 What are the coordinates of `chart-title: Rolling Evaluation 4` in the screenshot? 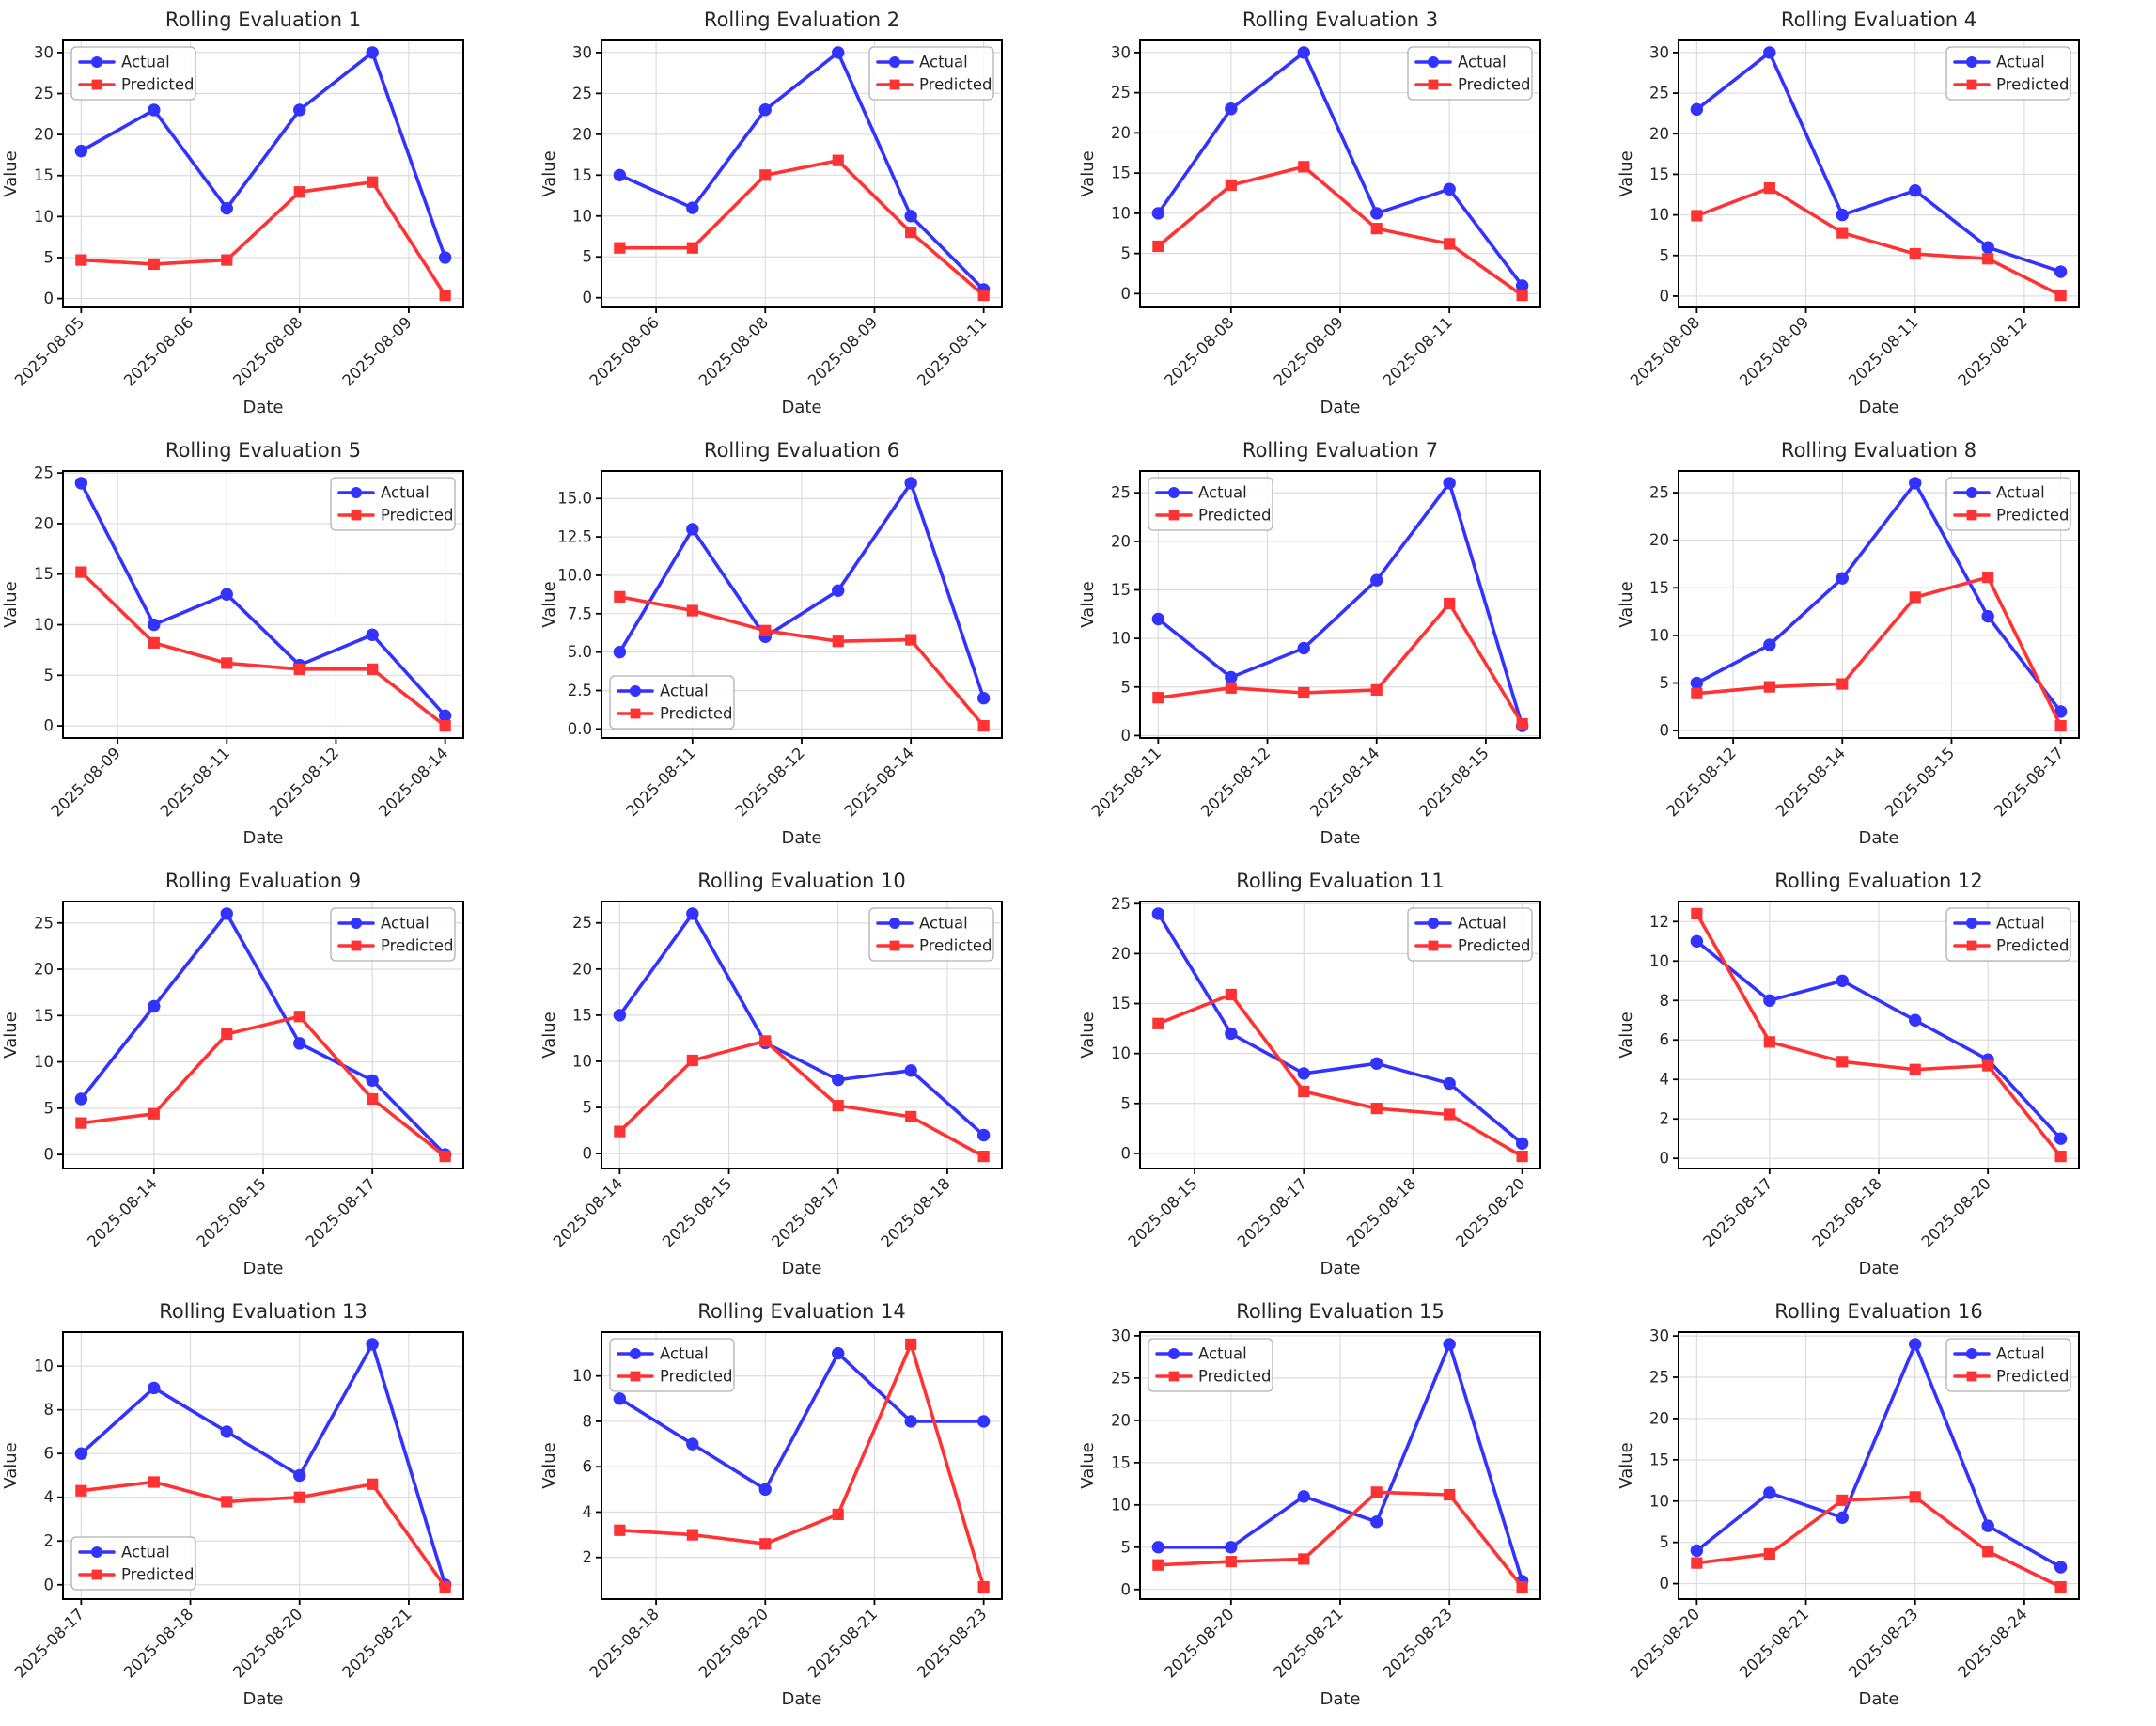 It's located at (1879, 19).